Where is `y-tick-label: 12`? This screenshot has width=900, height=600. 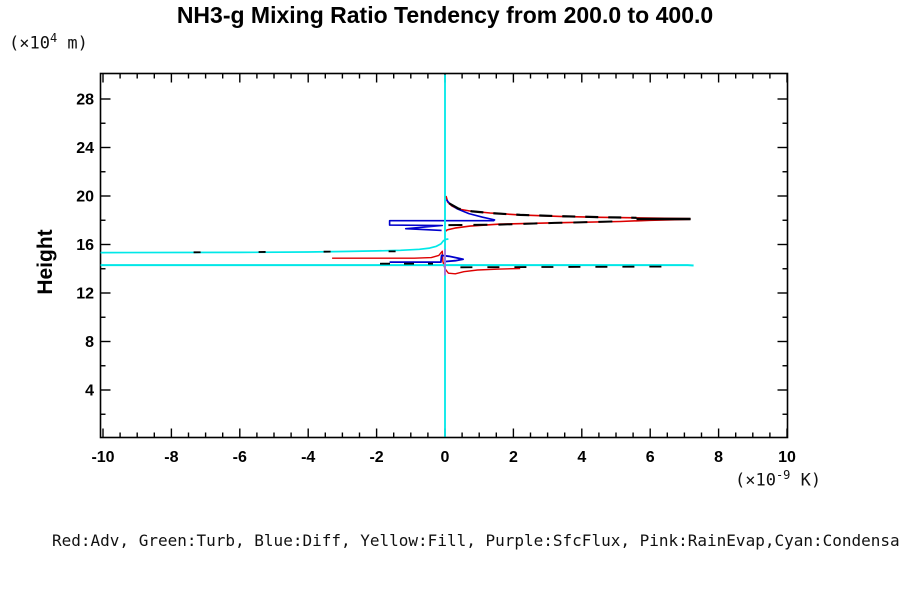
y-tick-label: 12 is located at coordinates (85, 294).